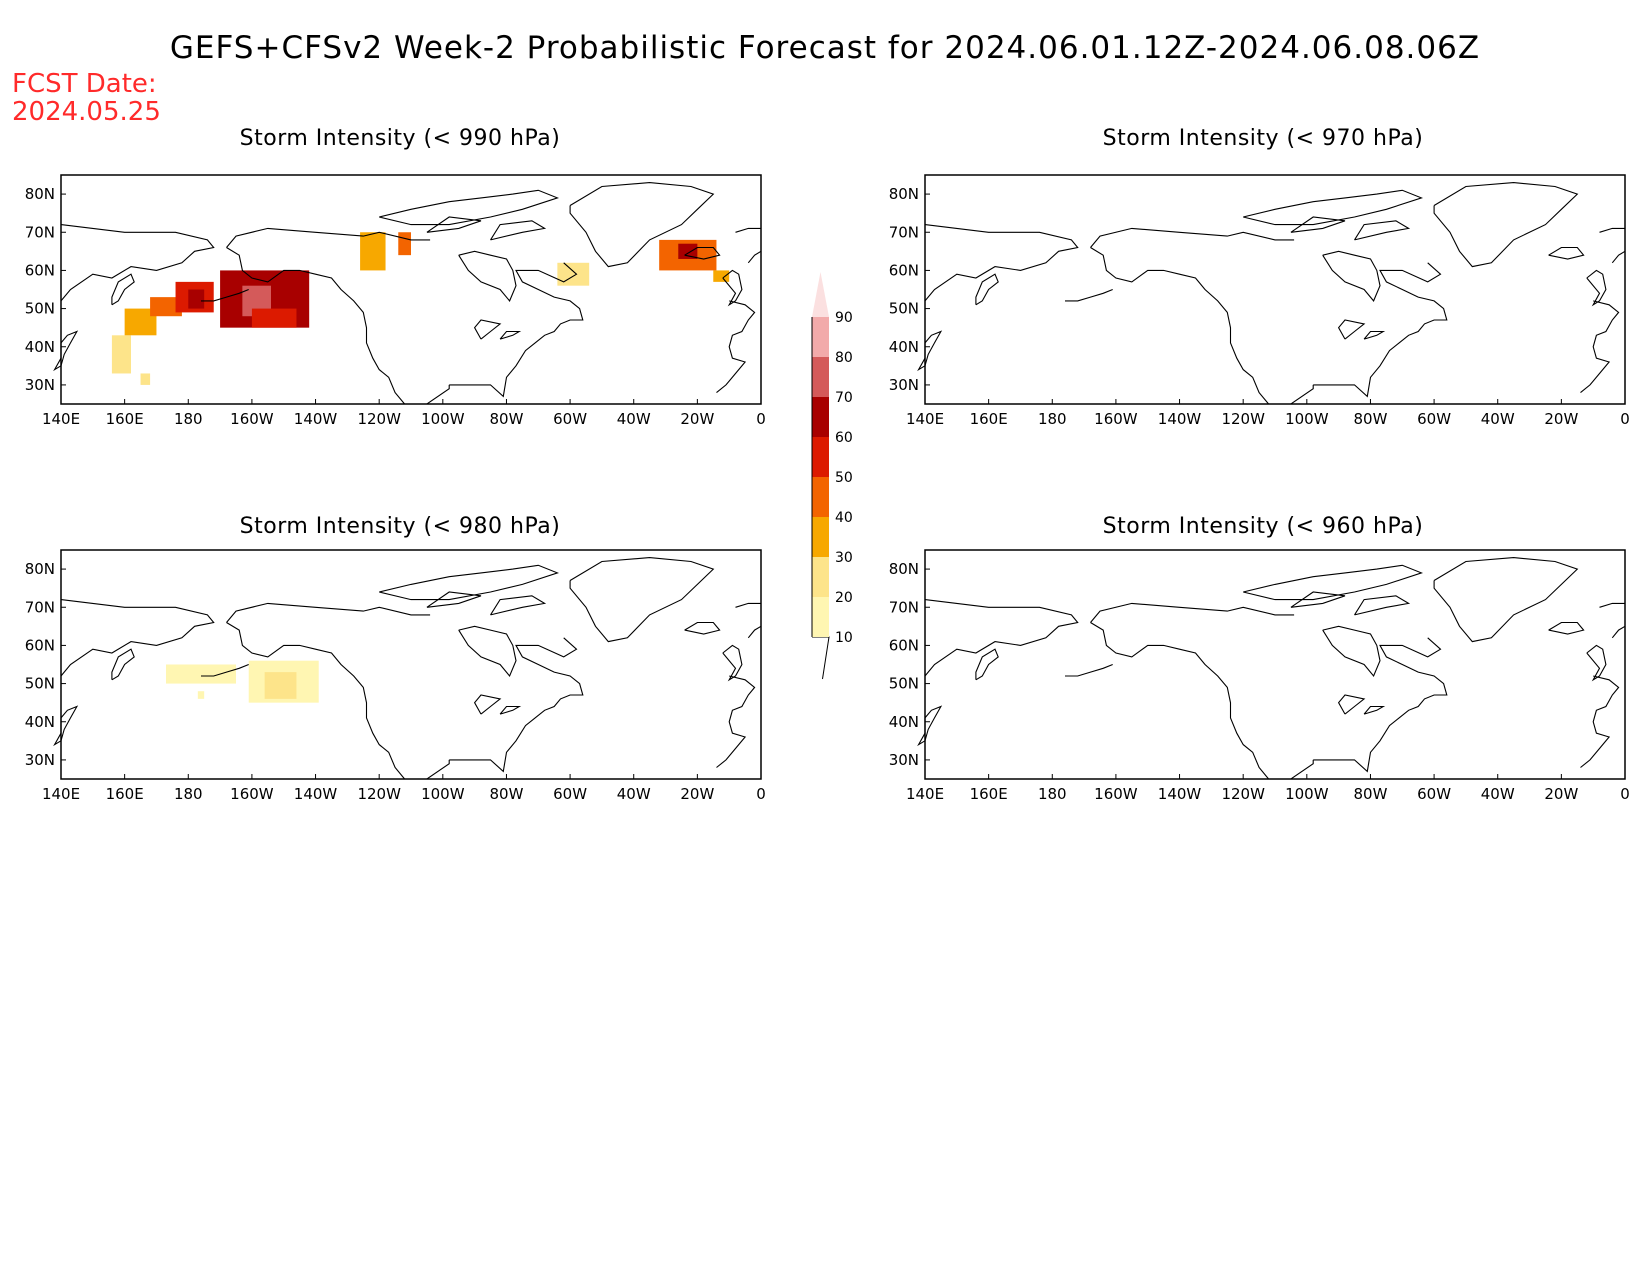 The image size is (1650, 1275). I want to click on panel-title-960: Storm Intensity (< 960 hPa), so click(1263, 526).